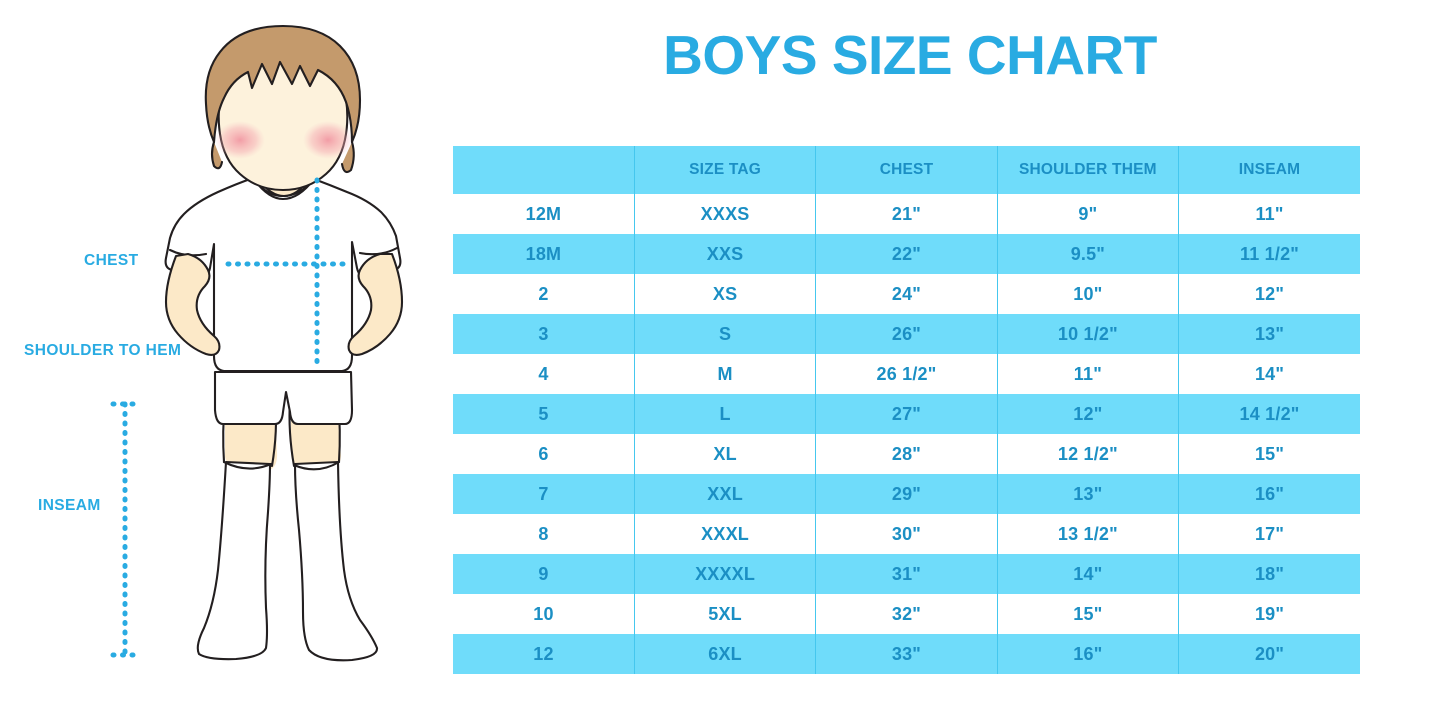  Describe the element at coordinates (724, 374) in the screenshot. I see `table-cell: M` at that location.